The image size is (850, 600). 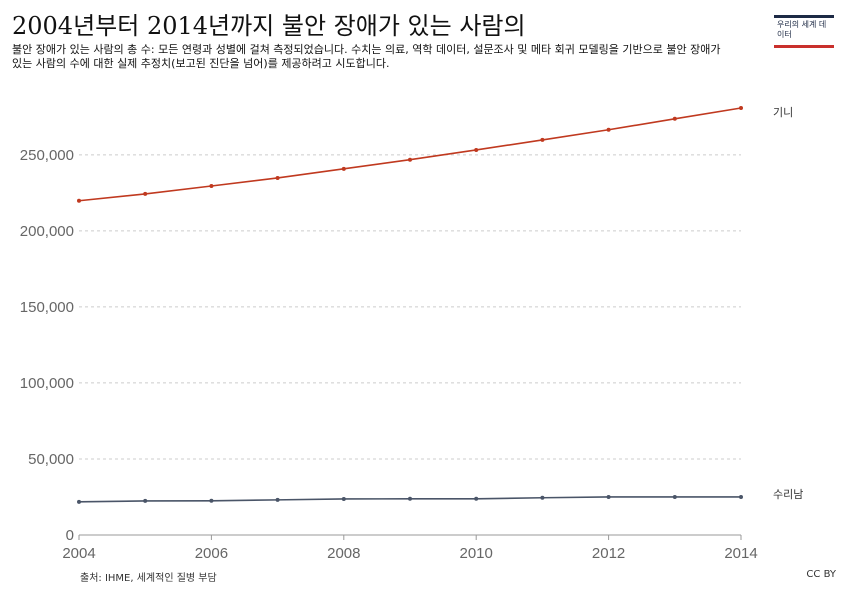 What do you see at coordinates (608, 553) in the screenshot?
I see `x-tick-label: 2012` at bounding box center [608, 553].